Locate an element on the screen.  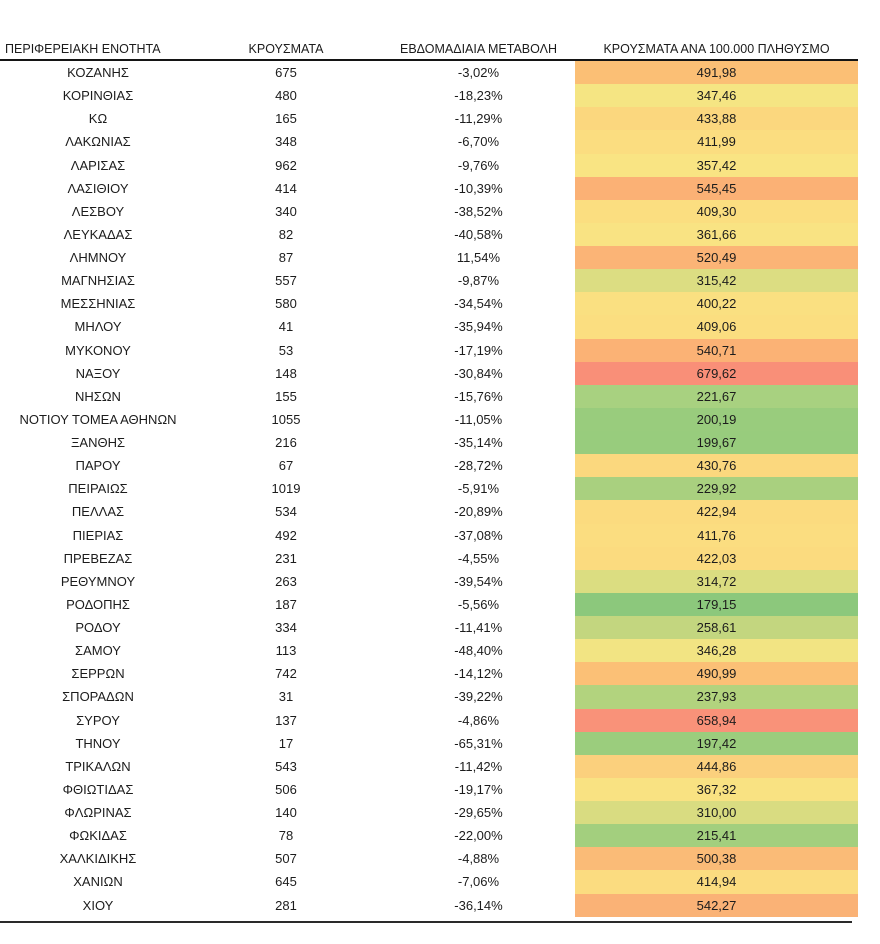
table-row: ΠΕΙΡΑΙΩΣ 1019 -5,91% 229,92 is located at coordinates (429, 489).